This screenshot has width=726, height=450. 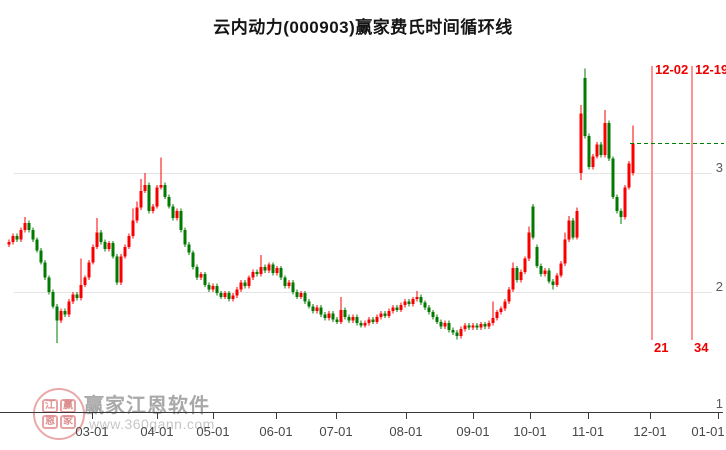 I want to click on x-axis, so click(x=361, y=415).